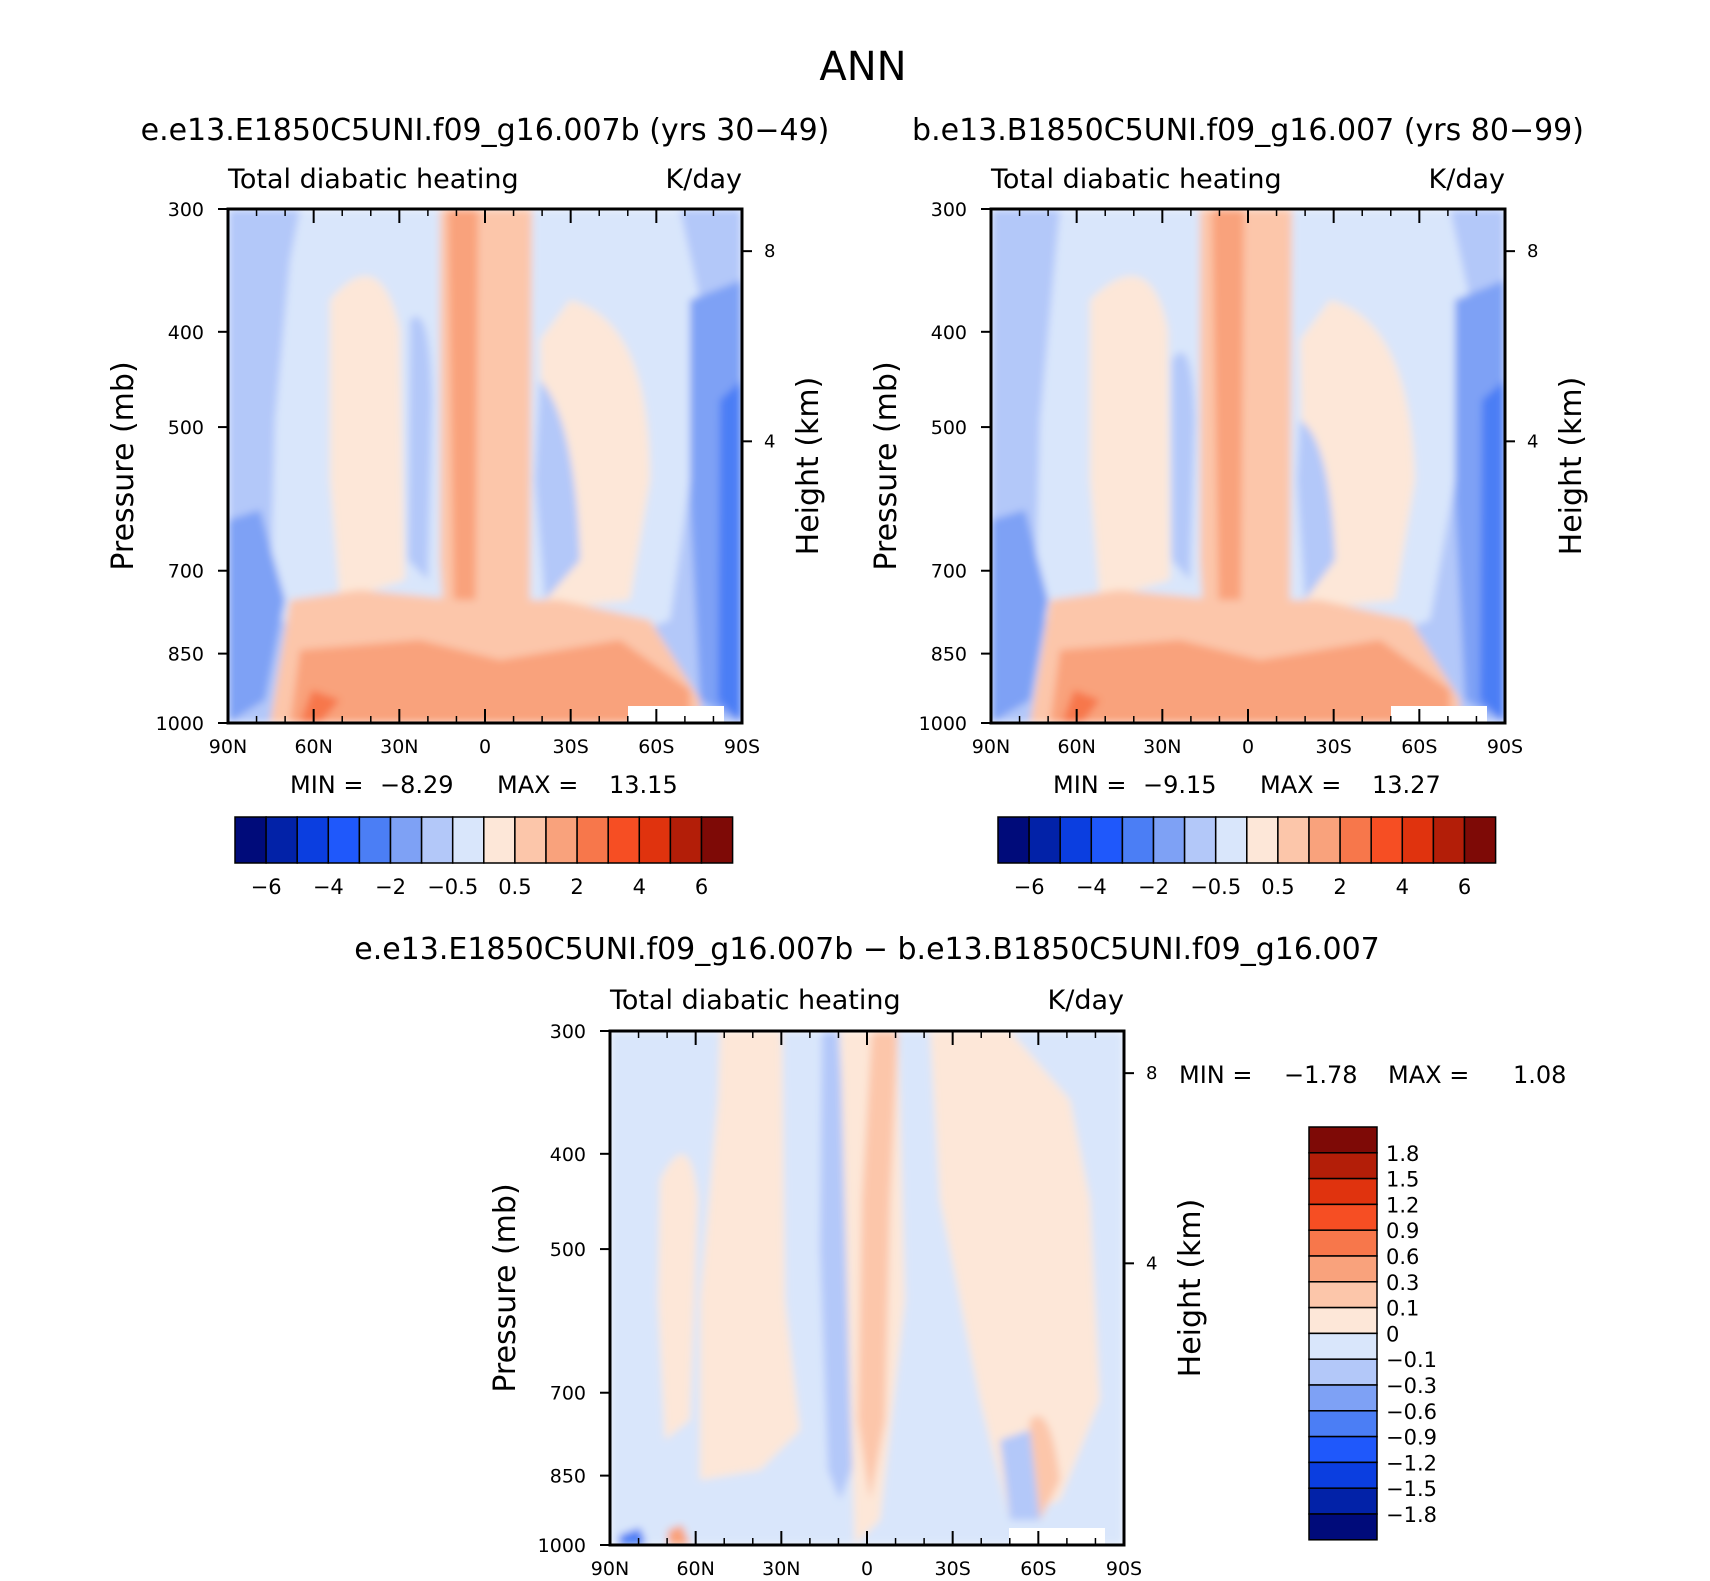 This screenshot has width=1710, height=1581. What do you see at coordinates (399, 747) in the screenshot?
I see `x-tick-label: 30N` at bounding box center [399, 747].